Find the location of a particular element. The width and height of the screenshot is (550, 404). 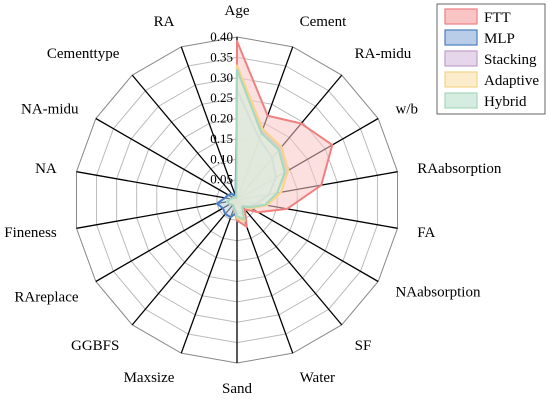

series-hybrid is located at coordinates (255, 144).